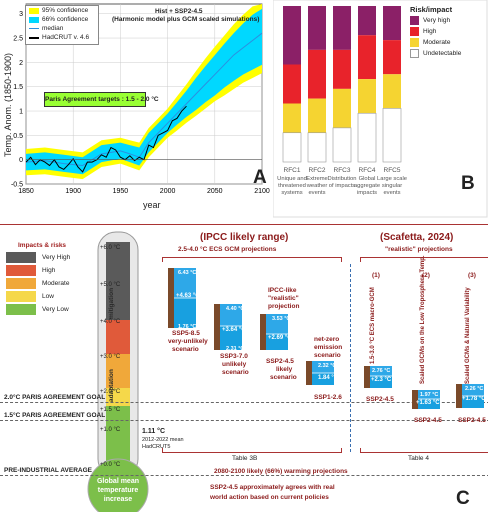 This screenshot has height=512, width=488. I want to click on impact-swatch-very-low, so click(21, 309).